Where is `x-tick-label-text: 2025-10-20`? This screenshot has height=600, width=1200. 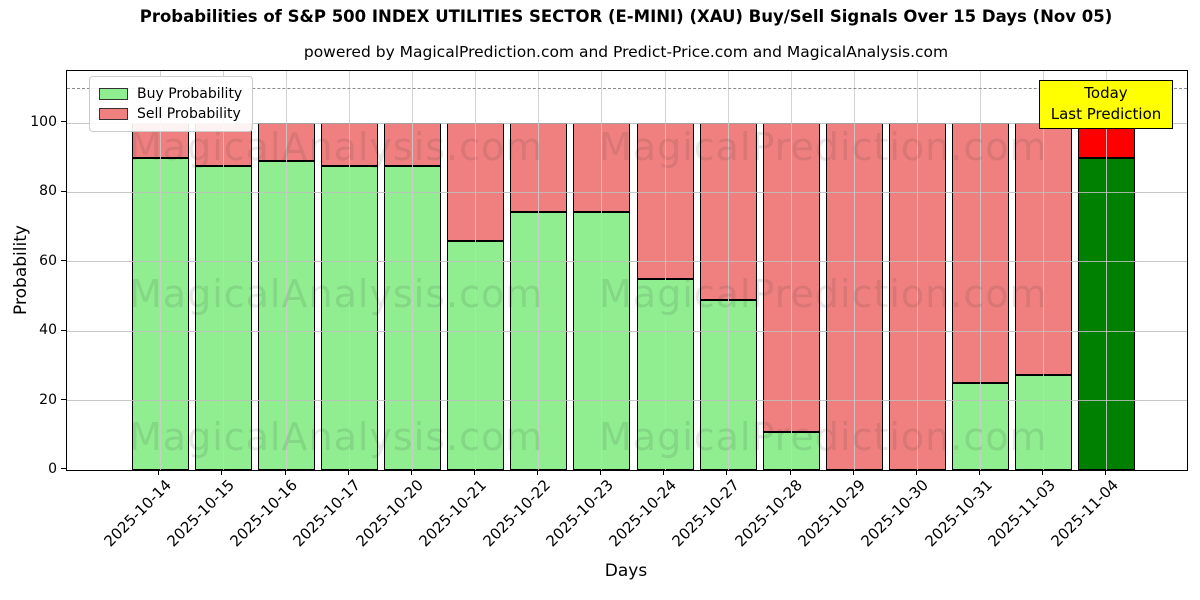
x-tick-label-text: 2025-10-20 is located at coordinates (390, 513).